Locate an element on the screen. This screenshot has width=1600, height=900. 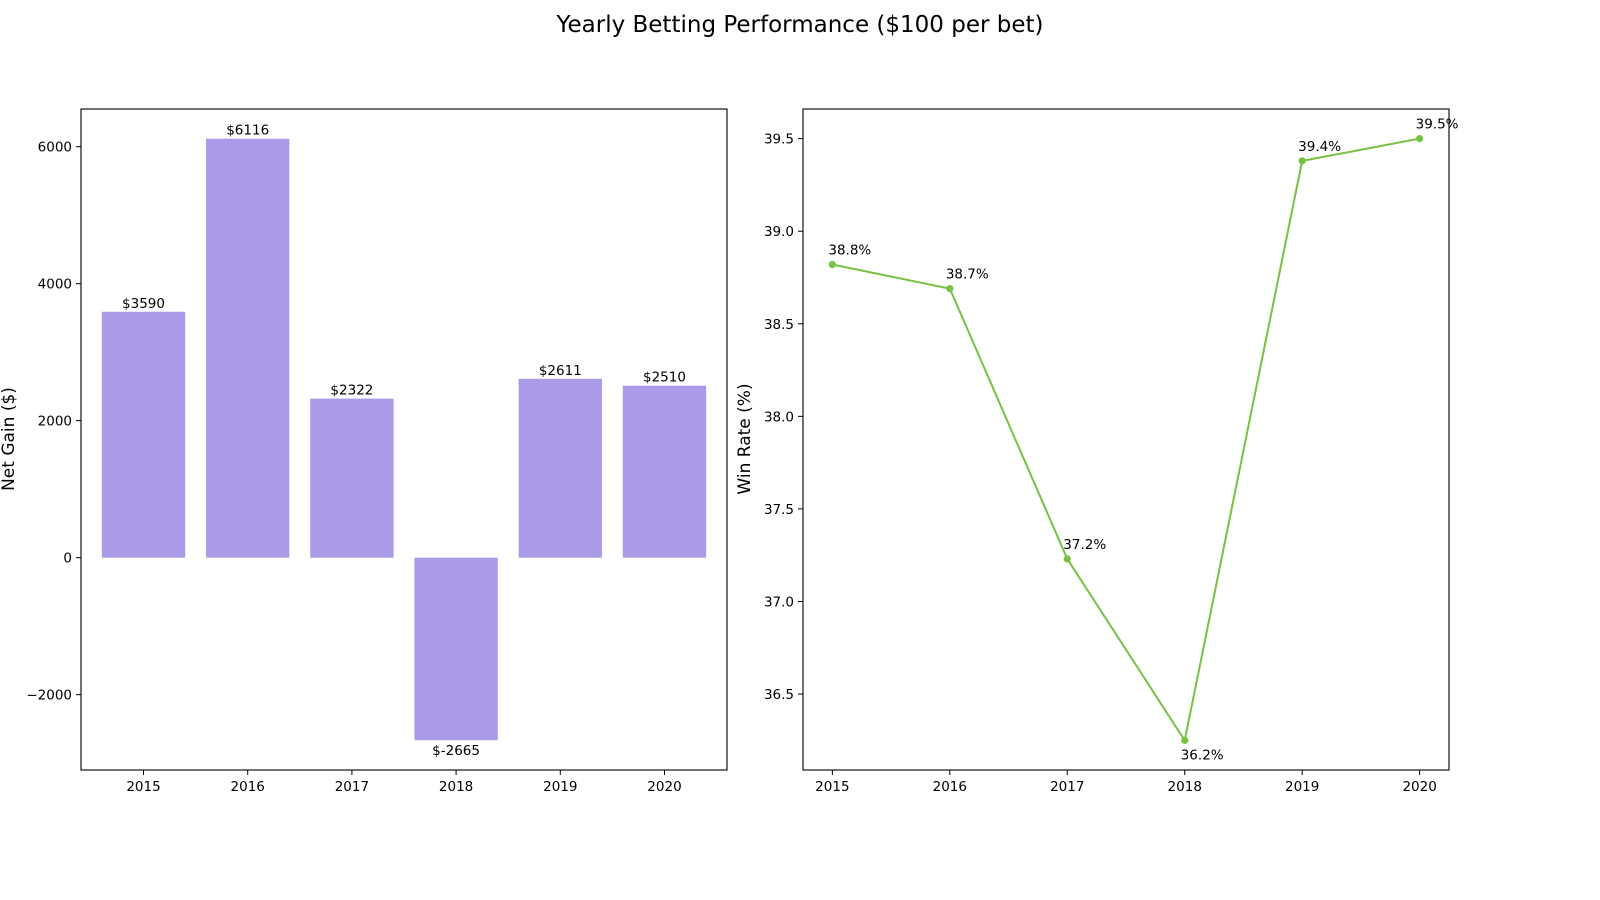
bar-2015 is located at coordinates (143, 434).